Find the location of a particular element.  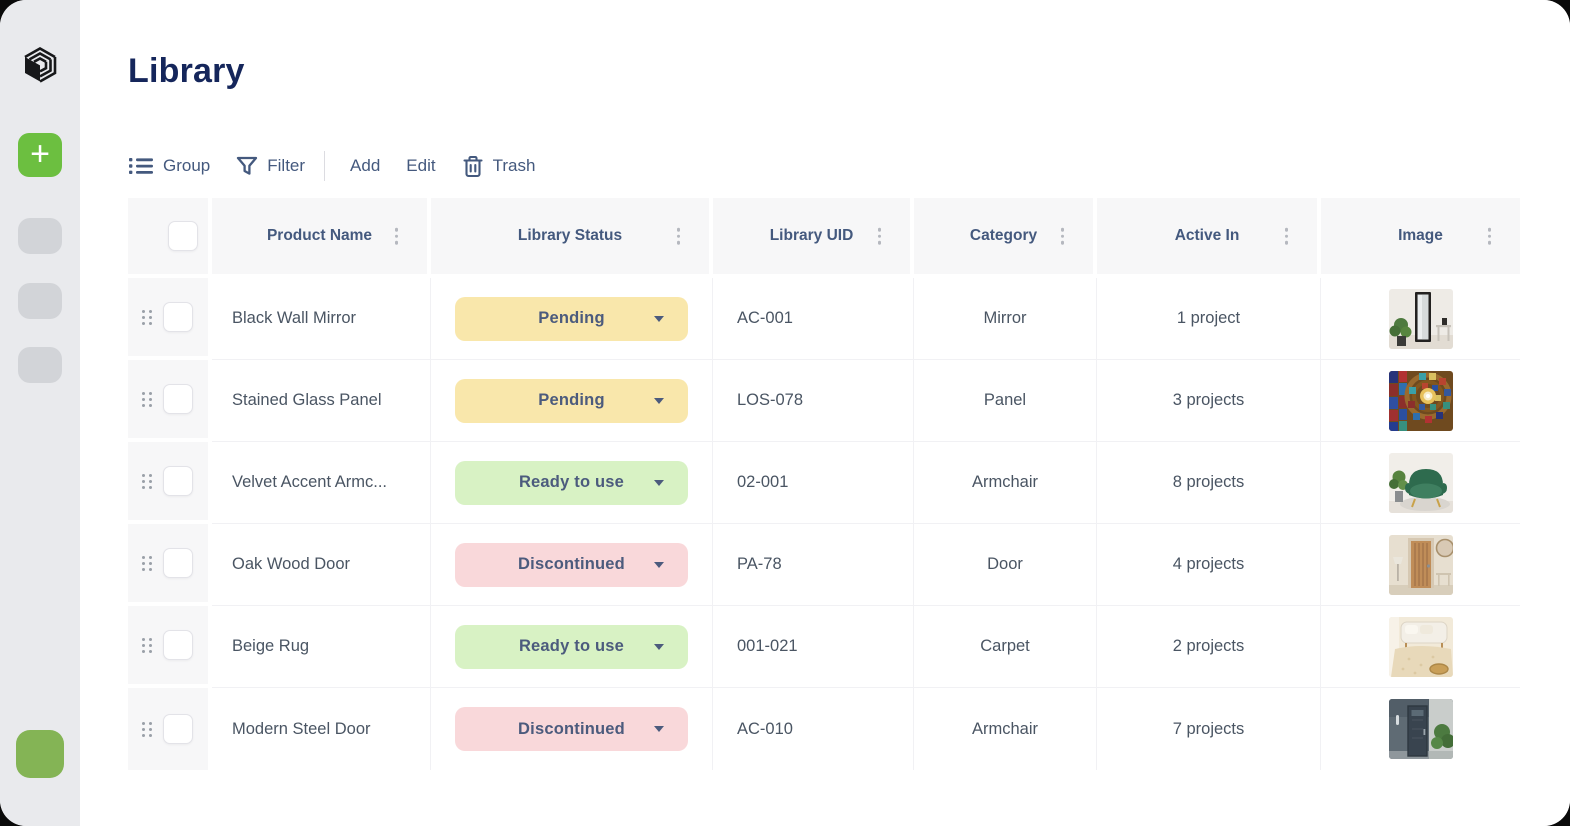

select-all-checkbox is located at coordinates (183, 236).